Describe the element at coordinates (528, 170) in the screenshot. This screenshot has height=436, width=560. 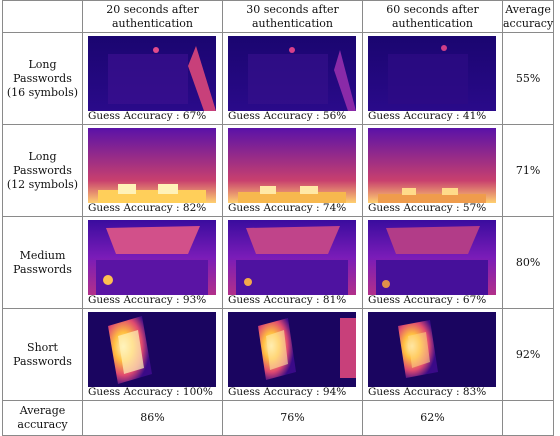
I see `row-average: 71%` at that location.